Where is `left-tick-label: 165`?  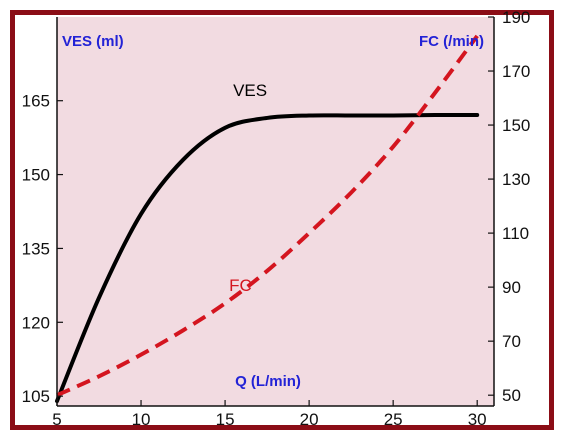
left-tick-label: 165 is located at coordinates (36, 101).